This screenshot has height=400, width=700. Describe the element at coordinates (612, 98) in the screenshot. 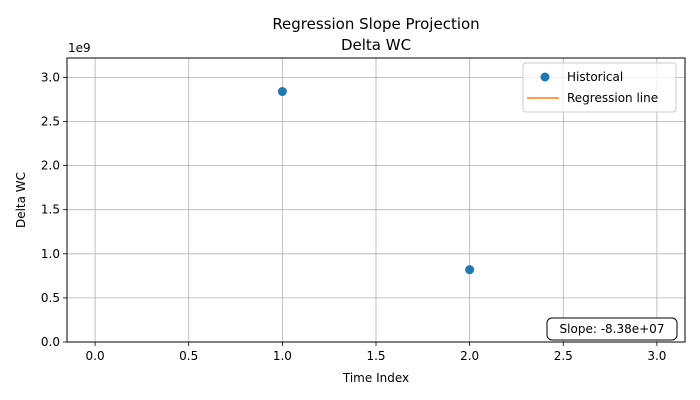

I see `legend-label-regression-line: Regression line` at that location.